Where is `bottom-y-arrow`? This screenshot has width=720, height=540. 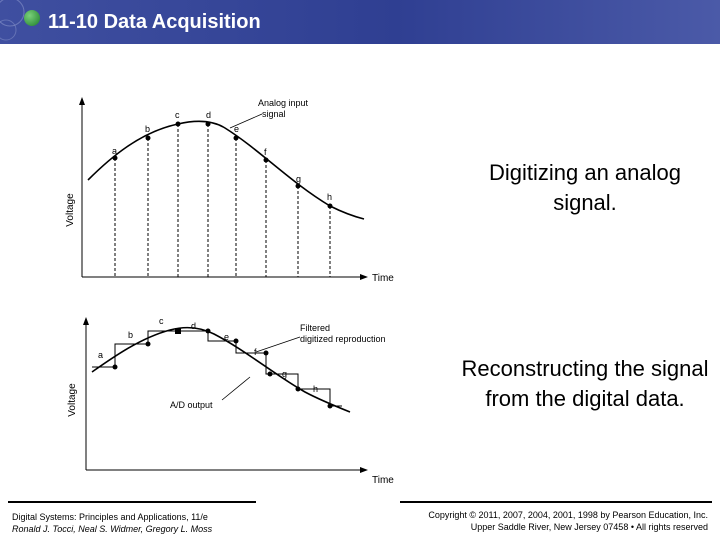
bottom-y-arrow is located at coordinates (86, 321).